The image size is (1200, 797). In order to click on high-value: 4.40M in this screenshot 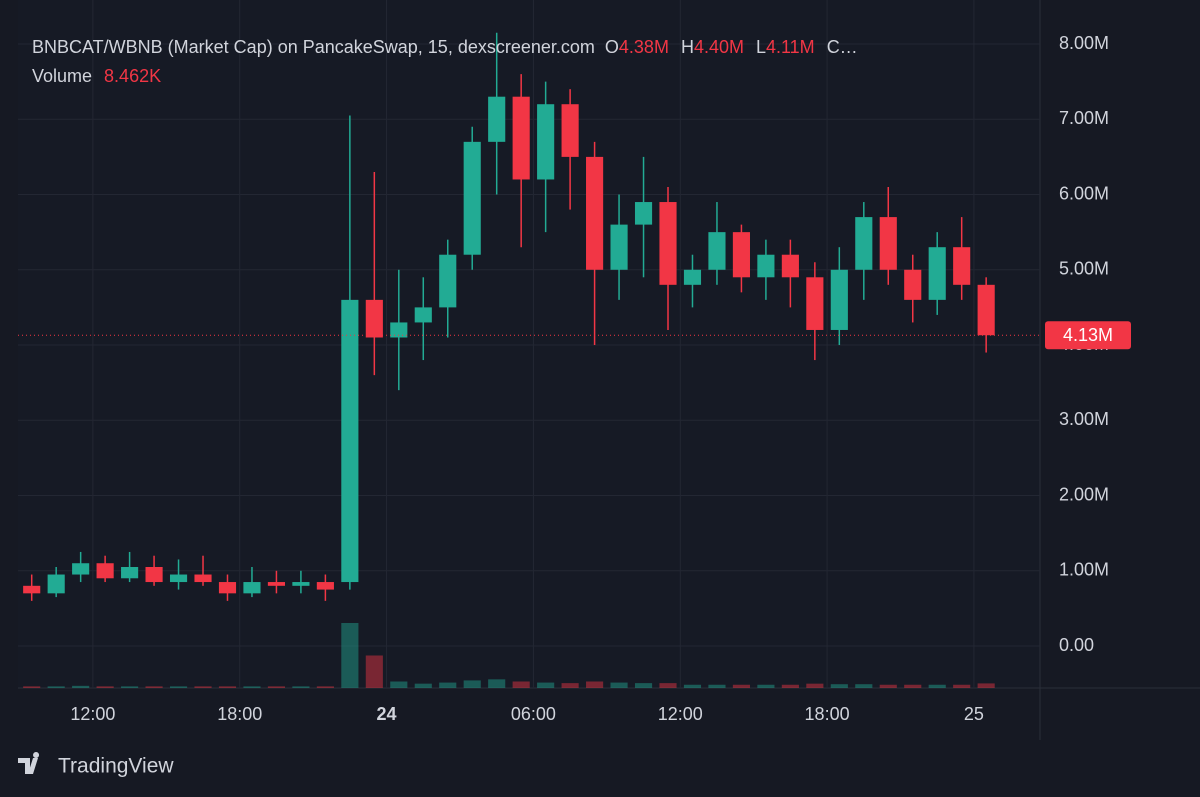, I will do `click(719, 47)`.